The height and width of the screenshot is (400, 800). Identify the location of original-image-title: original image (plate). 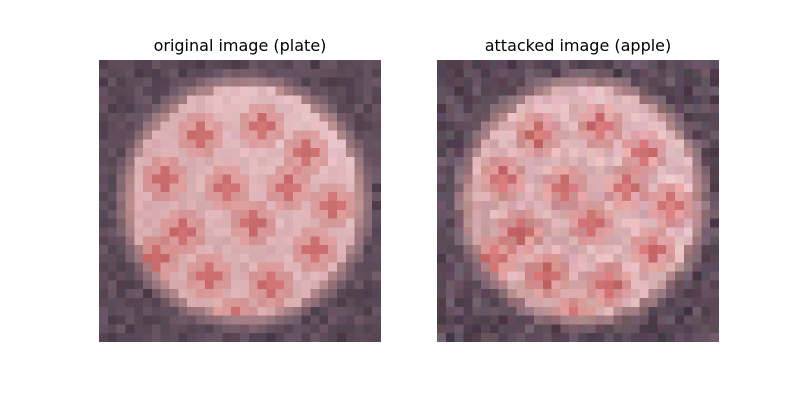
(240, 45).